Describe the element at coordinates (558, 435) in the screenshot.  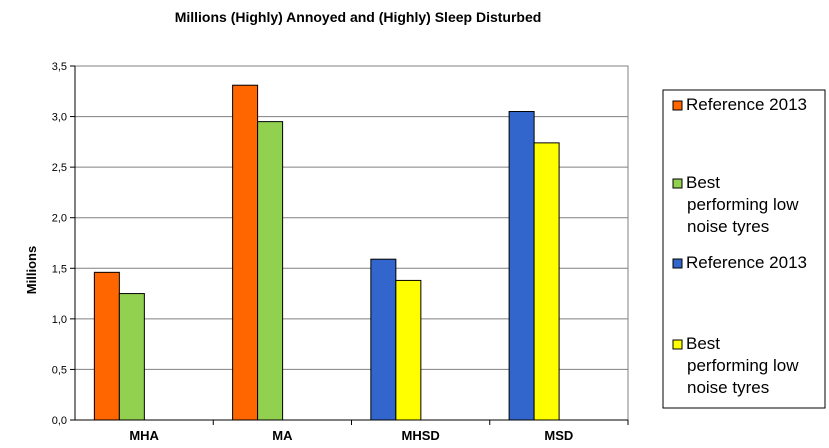
I see `x-tick-label: MSD` at that location.